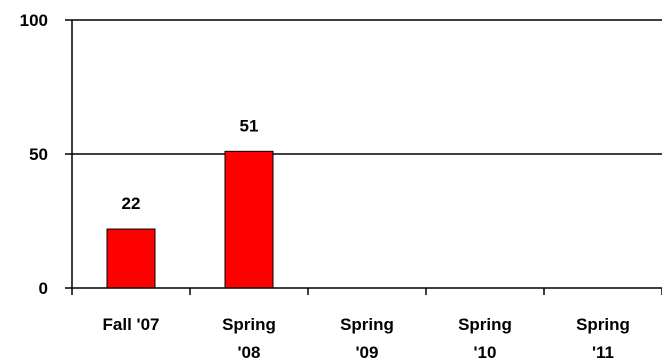  Describe the element at coordinates (485, 338) in the screenshot. I see `x-category-label-3: Spring '10` at that location.